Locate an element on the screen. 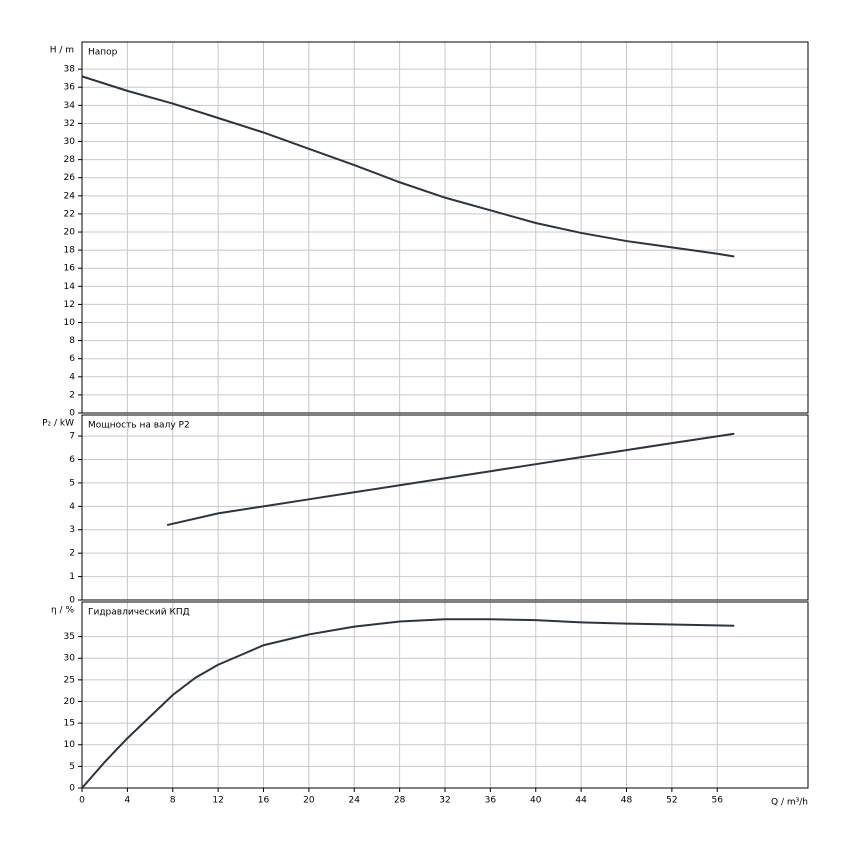 Image resolution: width=850 pixels, height=850 pixels. y-tick-label: 28 is located at coordinates (70, 160).